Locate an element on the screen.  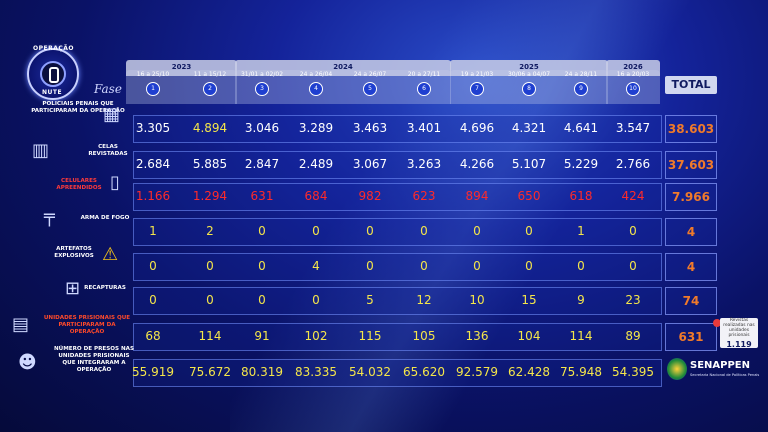
table-cell: 2.684 is located at coordinates (153, 164).